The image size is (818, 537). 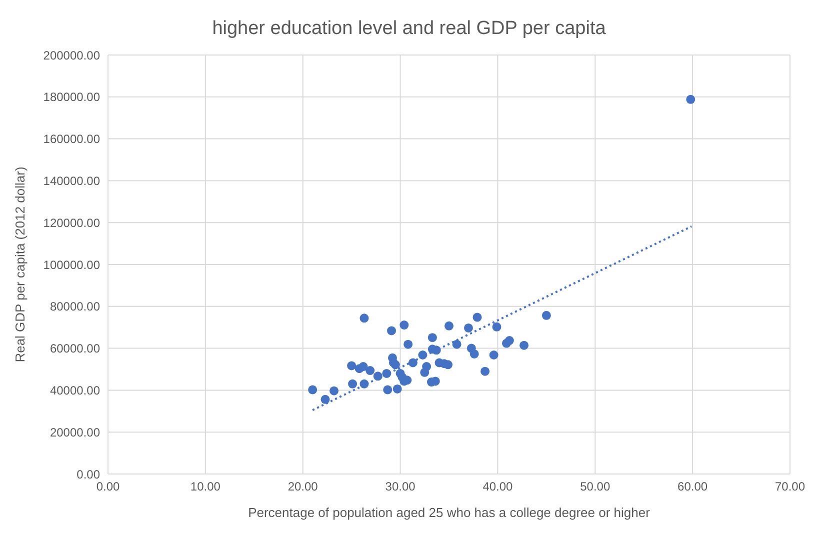 I want to click on y-tick-label: 40000.00, so click(x=75, y=390).